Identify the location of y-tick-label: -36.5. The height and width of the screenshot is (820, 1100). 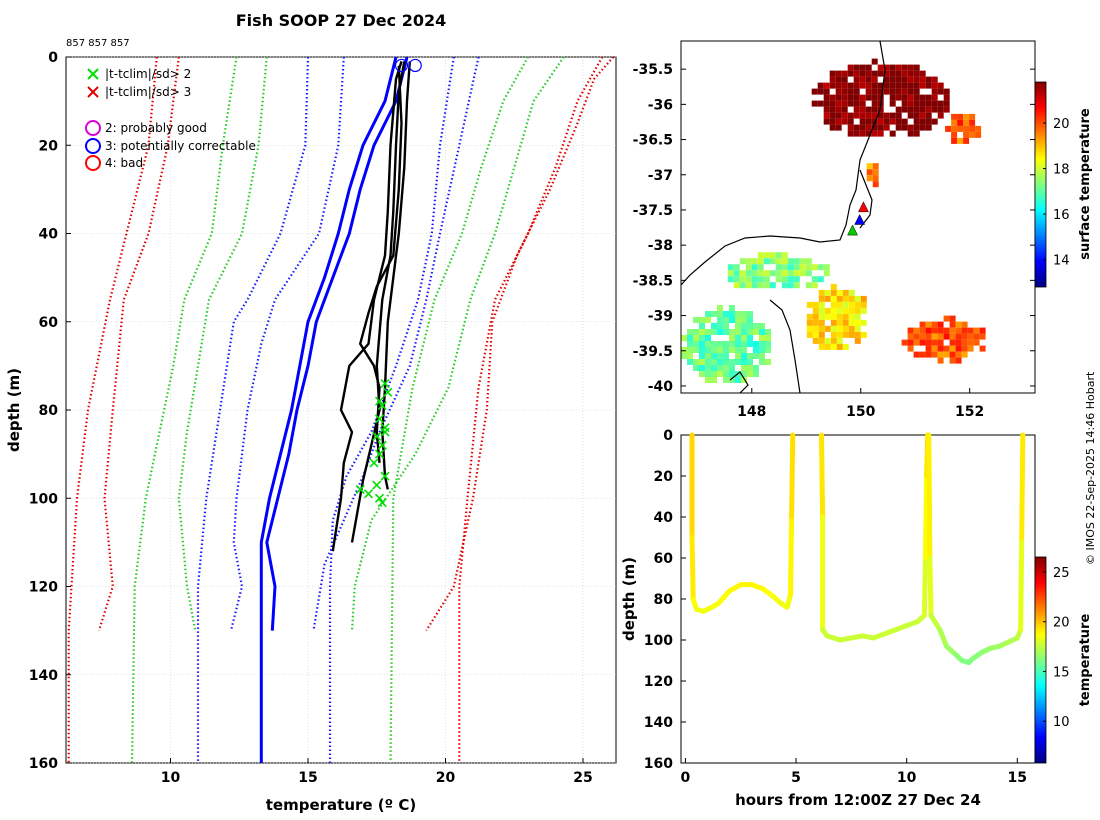
(653, 141).